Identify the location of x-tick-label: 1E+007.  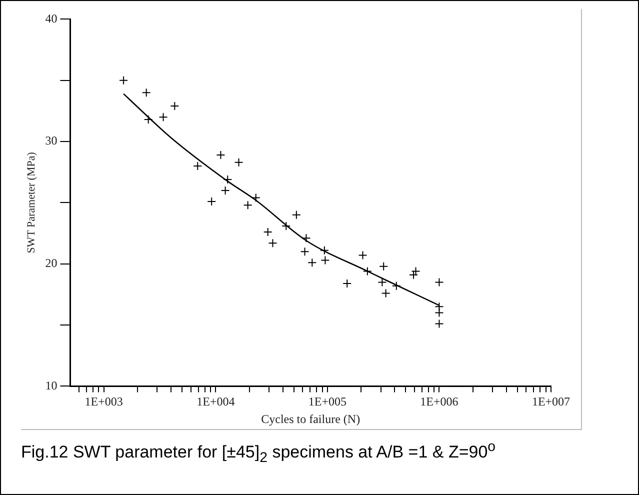
(551, 401).